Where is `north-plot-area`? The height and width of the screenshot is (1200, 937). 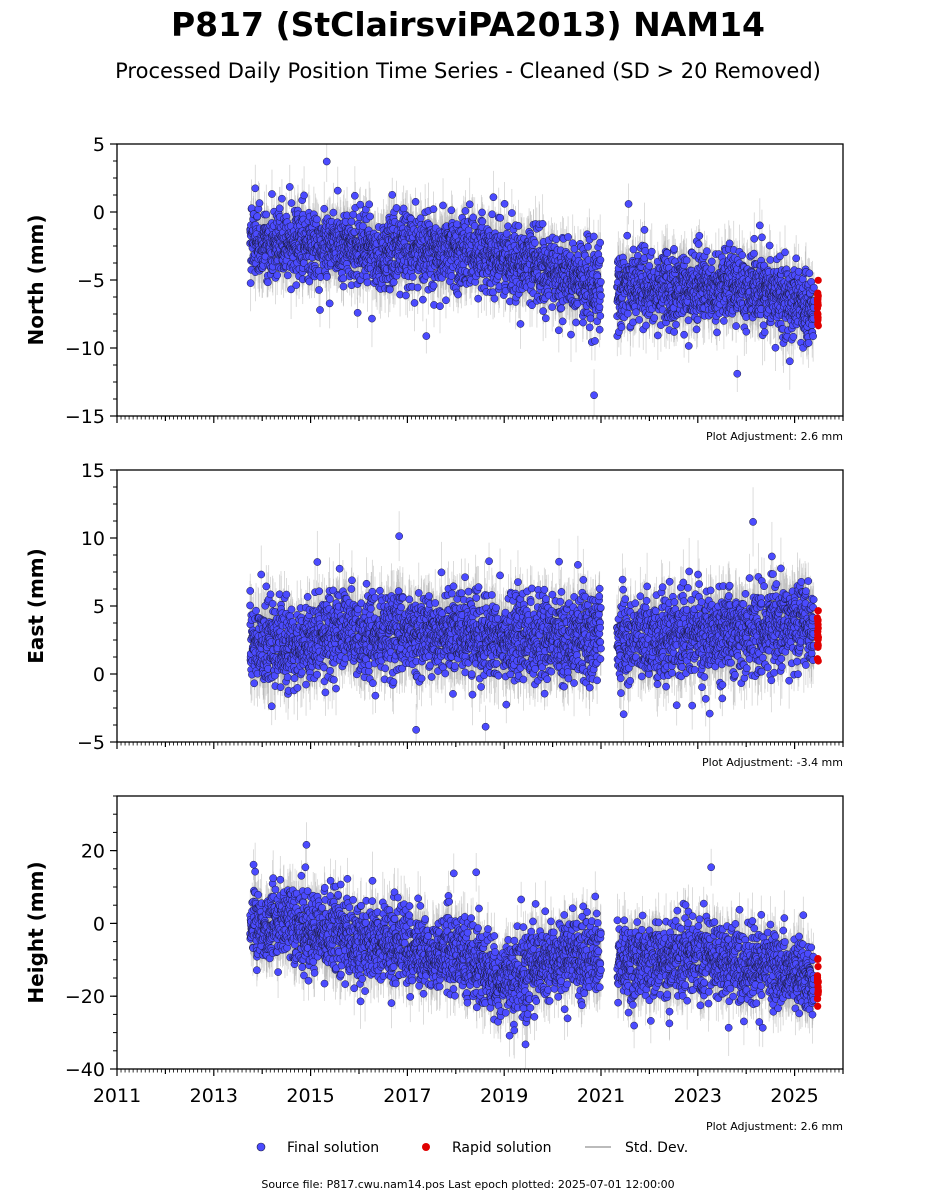 north-plot-area is located at coordinates (534, 280).